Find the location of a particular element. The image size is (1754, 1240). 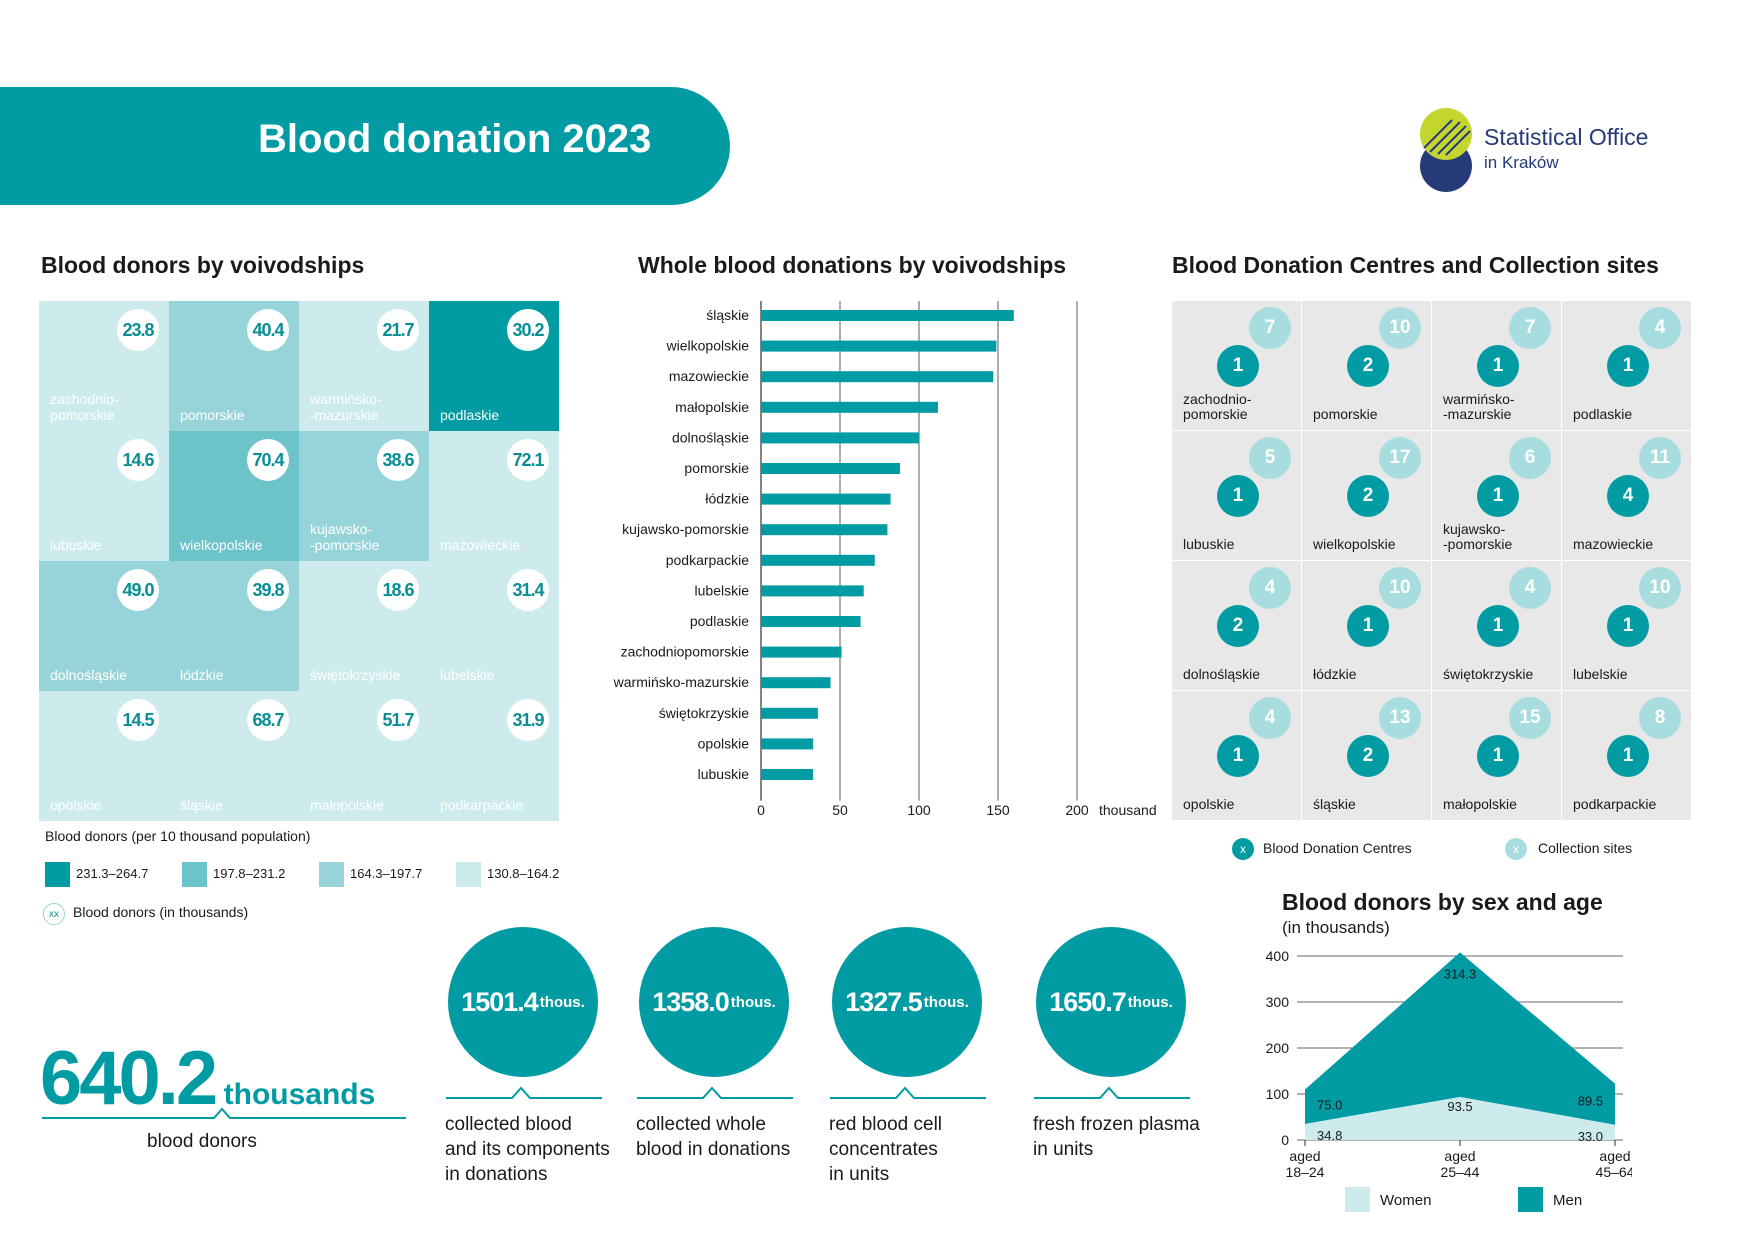

collection-sites-count: 11 is located at coordinates (1660, 458).